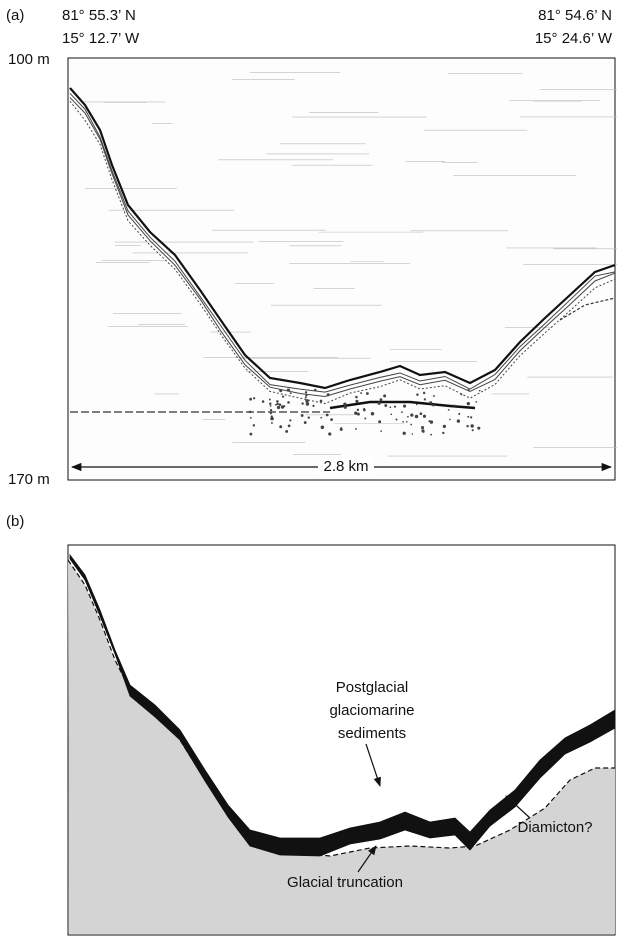 The height and width of the screenshot is (942, 617). Describe the element at coordinates (15, 521) in the screenshot. I see `panel-label: (b)` at that location.